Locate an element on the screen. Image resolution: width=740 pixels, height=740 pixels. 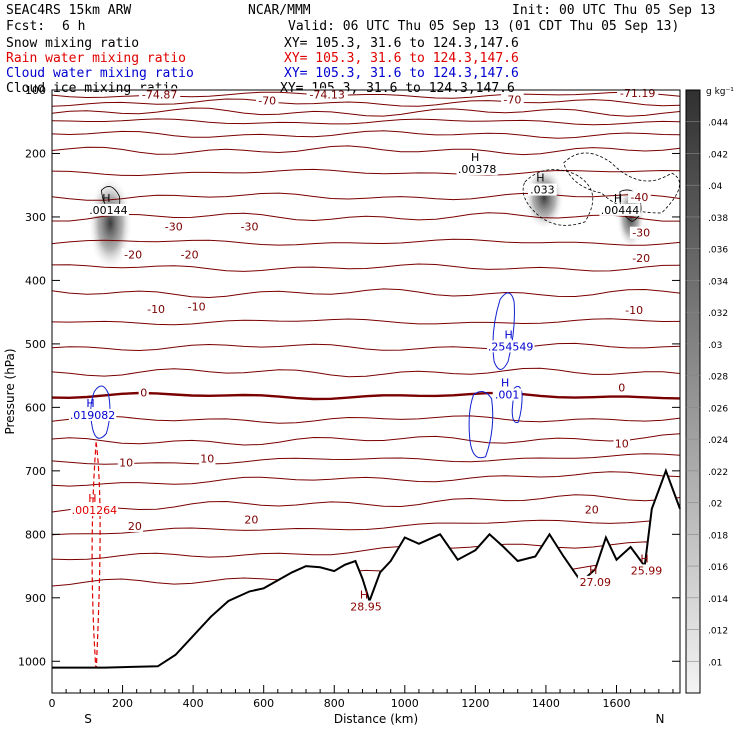
endpoint-label-left: S is located at coordinates (88, 719).